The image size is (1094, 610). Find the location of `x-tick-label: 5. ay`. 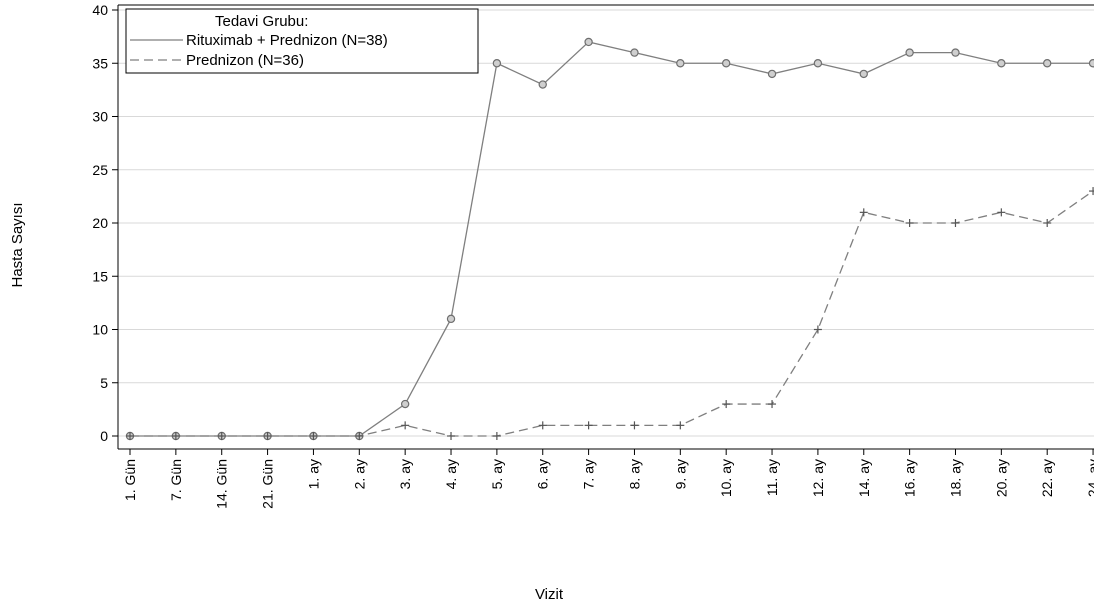

x-tick-label: 5. ay is located at coordinates (497, 474).